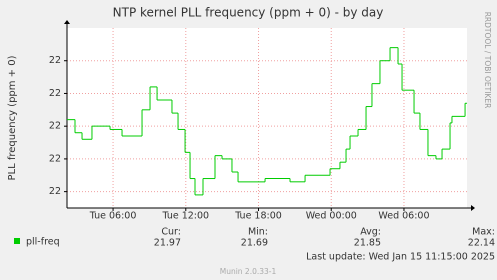 This screenshot has height=280, width=497. I want to click on legend-value: 21.85, so click(367, 243).